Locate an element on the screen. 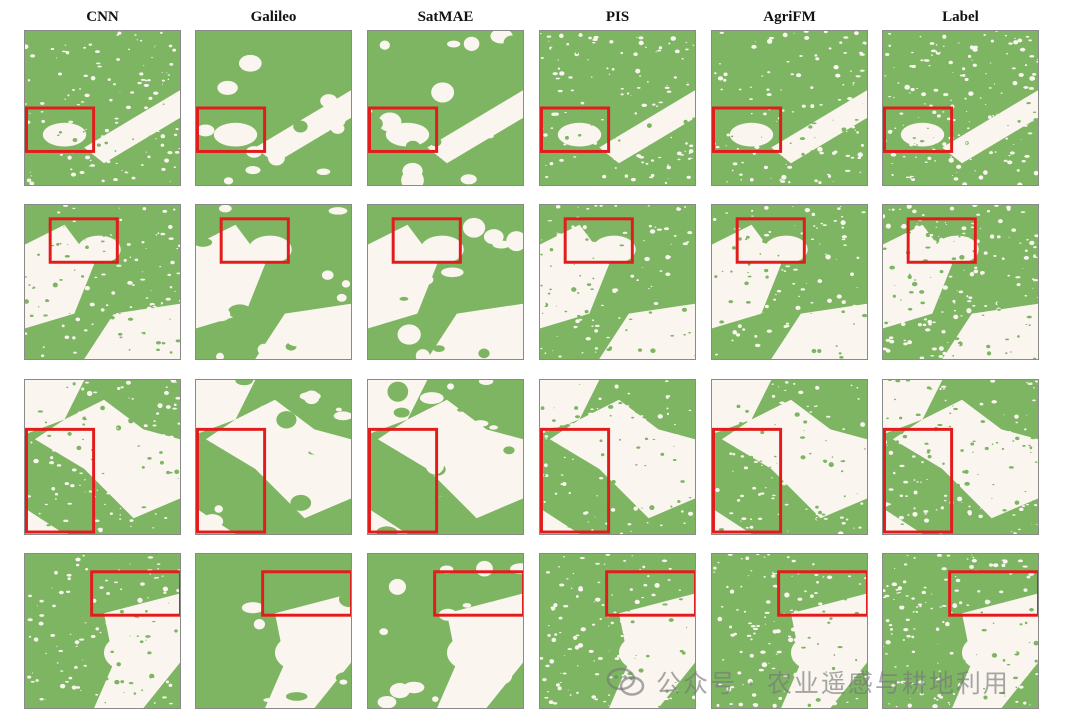 This screenshot has width=1080, height=725. column-header-label: Label is located at coordinates (960, 17).